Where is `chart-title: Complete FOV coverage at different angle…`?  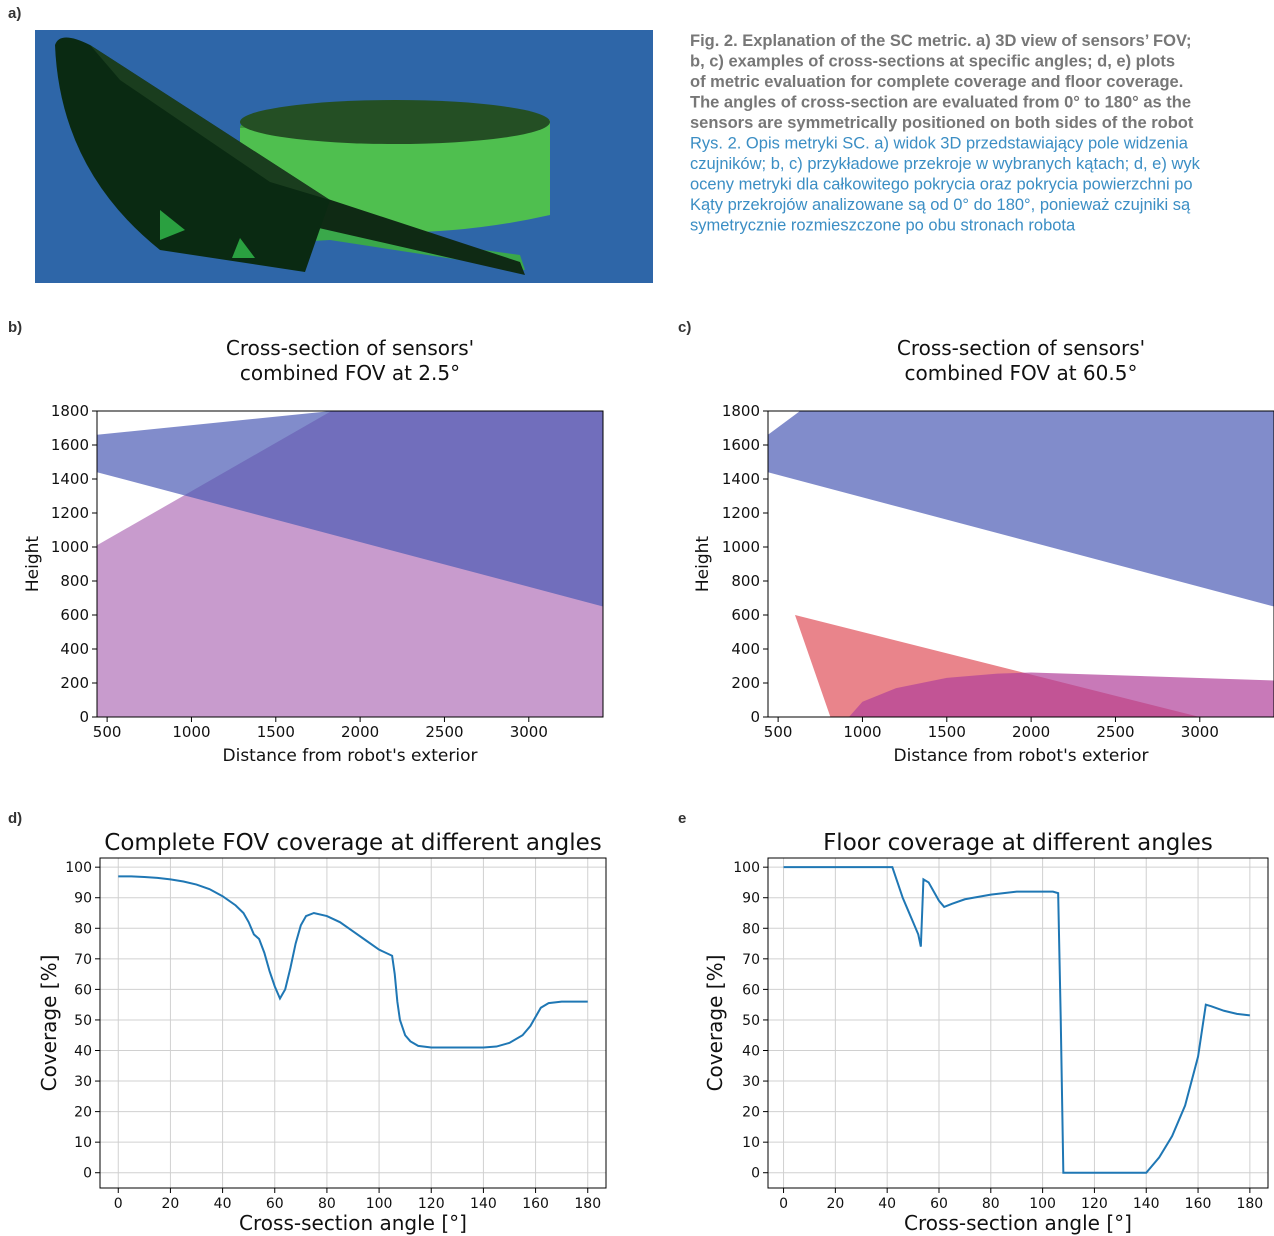 chart-title: Complete FOV coverage at different angle… is located at coordinates (352, 843).